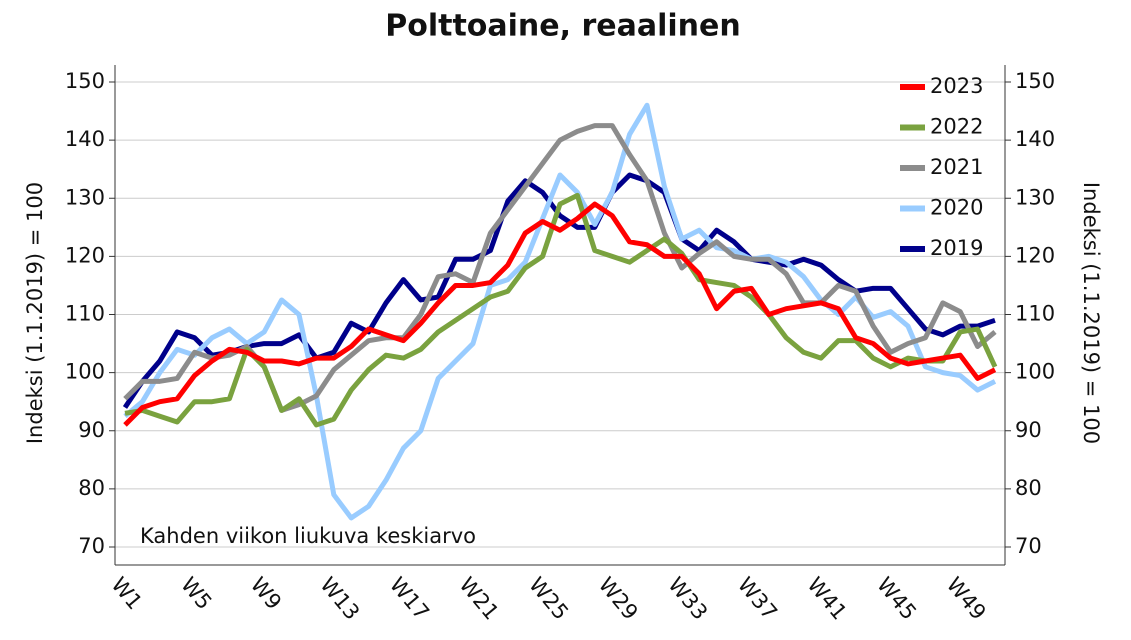 Image resolution: width=1131 pixels, height=640 pixels. I want to click on x-tick-label: W49, so click(966, 599).